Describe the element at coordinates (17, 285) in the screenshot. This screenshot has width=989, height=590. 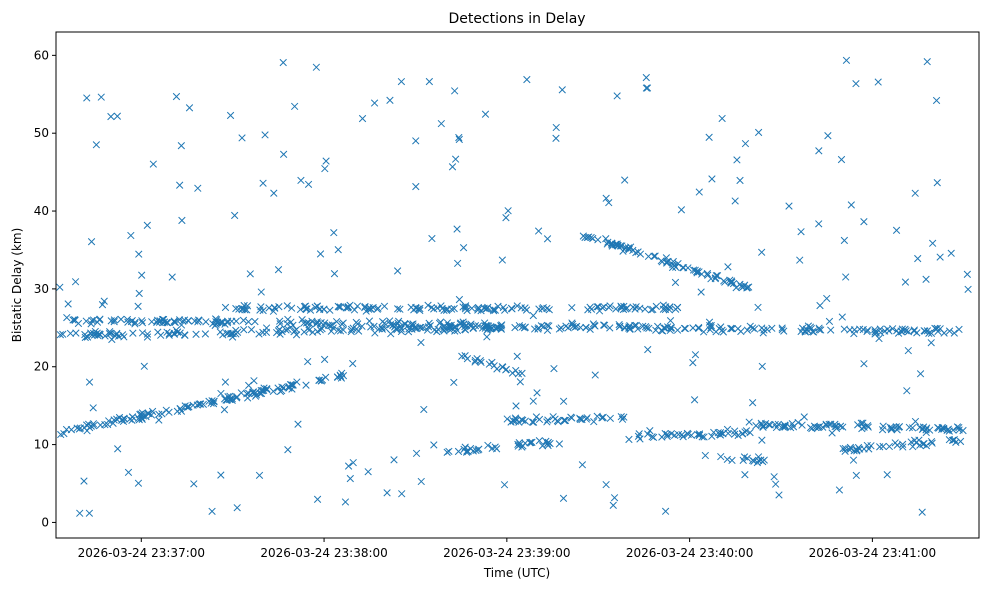
I see `y-axis-label: Bistatic Delay (km)` at that location.